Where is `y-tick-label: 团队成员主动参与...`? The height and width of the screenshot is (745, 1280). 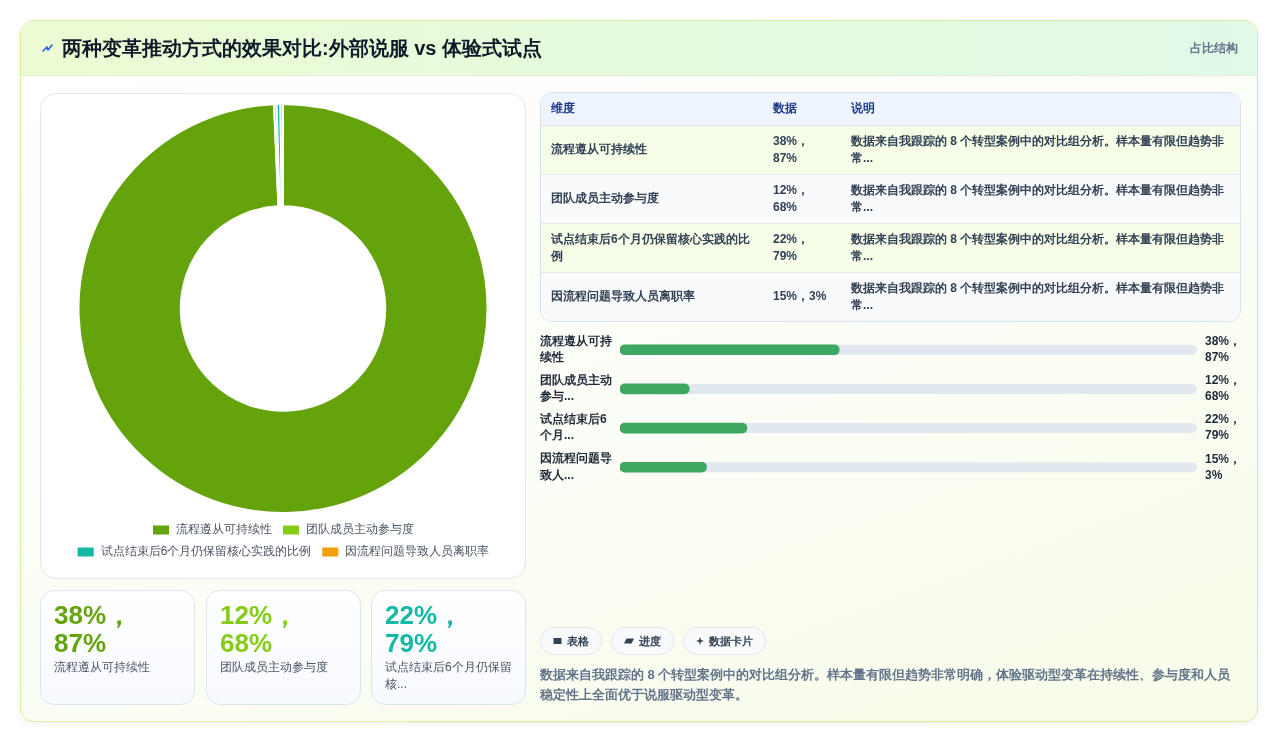 y-tick-label: 团队成员主动参与... is located at coordinates (575, 388).